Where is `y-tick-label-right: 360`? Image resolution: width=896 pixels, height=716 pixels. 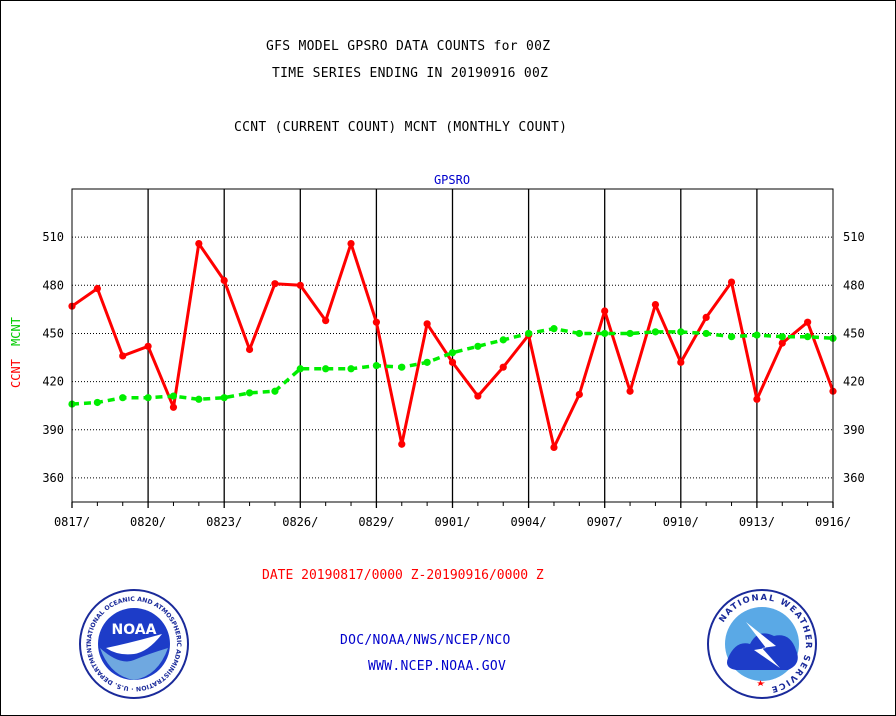
y-tick-label-right: 360 is located at coordinates (854, 478).